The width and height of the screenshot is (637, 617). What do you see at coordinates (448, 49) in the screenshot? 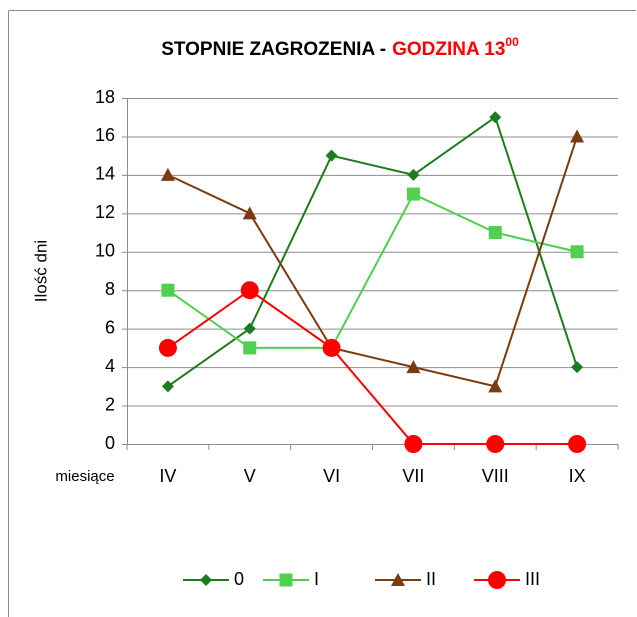
I see `title-highlight: GODZINA 13` at bounding box center [448, 49].